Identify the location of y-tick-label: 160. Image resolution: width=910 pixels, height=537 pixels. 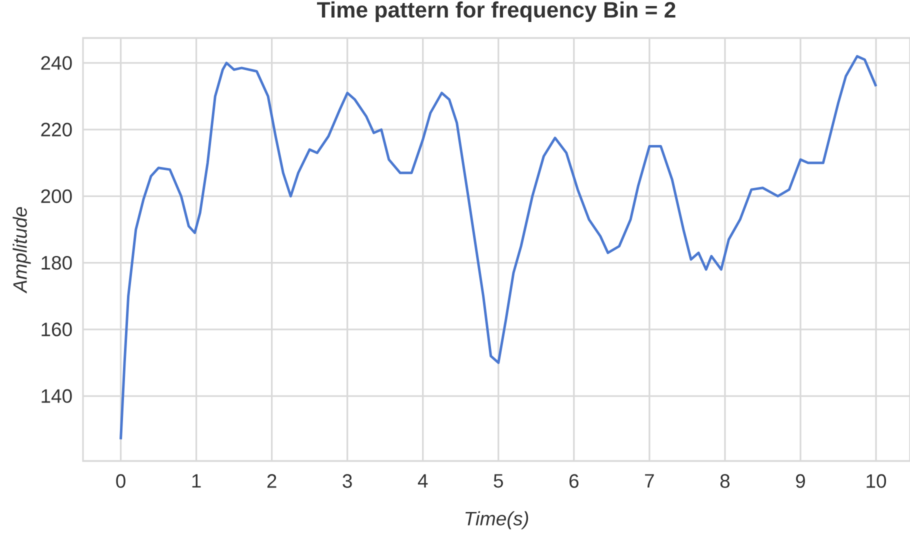
(57, 329).